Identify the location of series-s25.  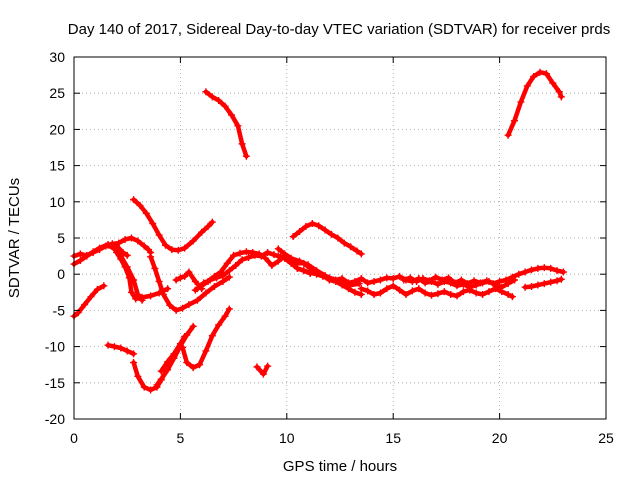
(534, 103).